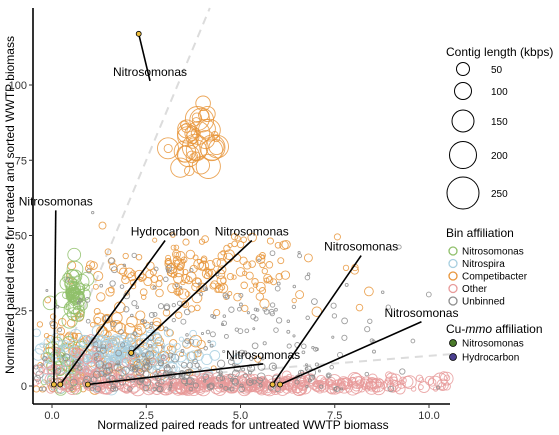 Image resolution: width=559 pixels, height=435 pixels. Describe the element at coordinates (490, 358) in the screenshot. I see `cu-mmo-legend-label: Hydrocarbon` at that location.